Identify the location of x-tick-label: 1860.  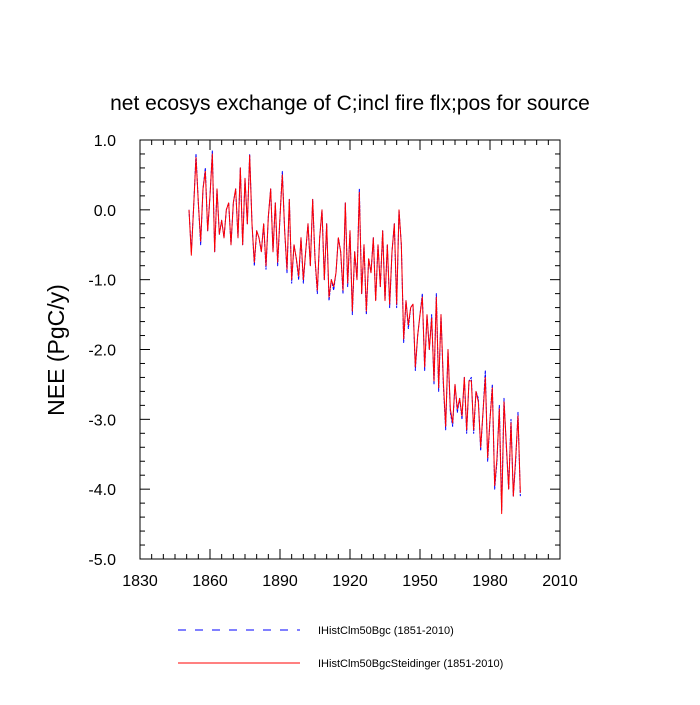
(210, 581).